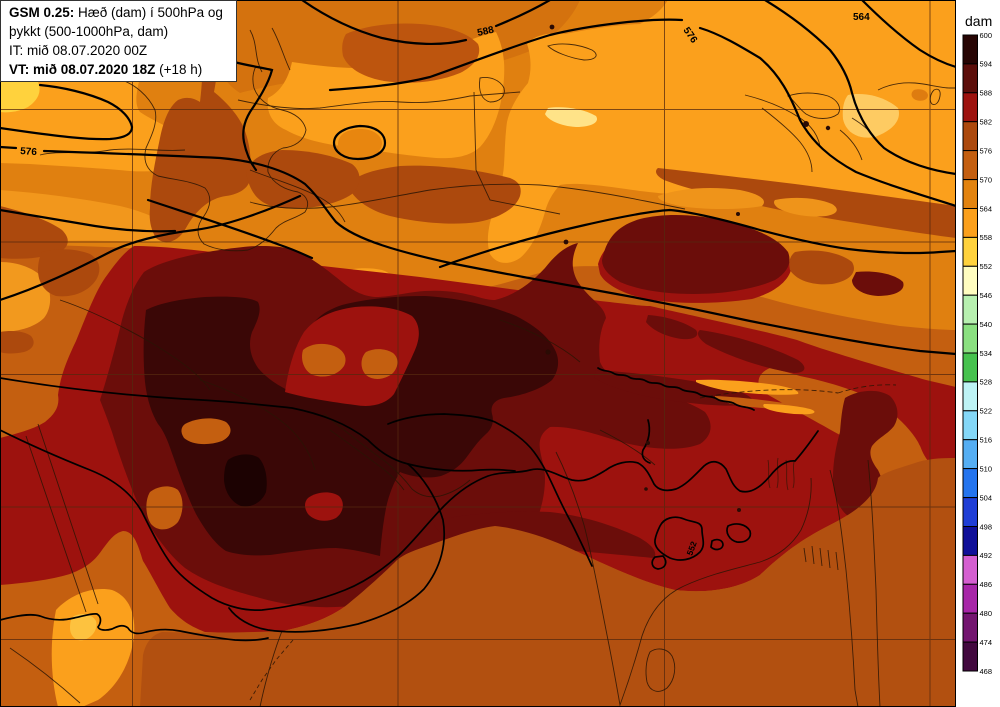 The height and width of the screenshot is (707, 1000). What do you see at coordinates (986, 237) in the screenshot?
I see `svg-text: 558` at bounding box center [986, 237].